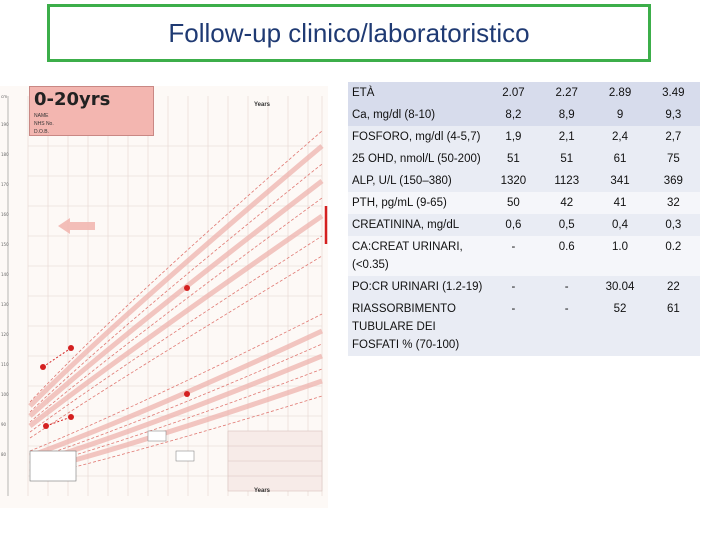 The image size is (720, 540). What do you see at coordinates (4, 454) in the screenshot?
I see `svg-text: 80` at bounding box center [4, 454].